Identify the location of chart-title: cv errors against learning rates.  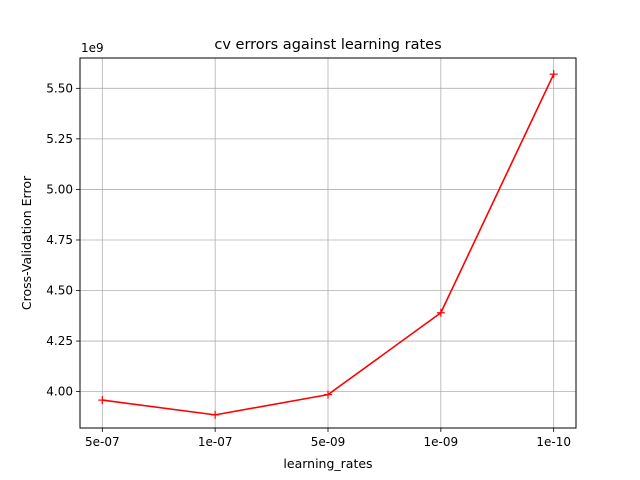
(327, 45).